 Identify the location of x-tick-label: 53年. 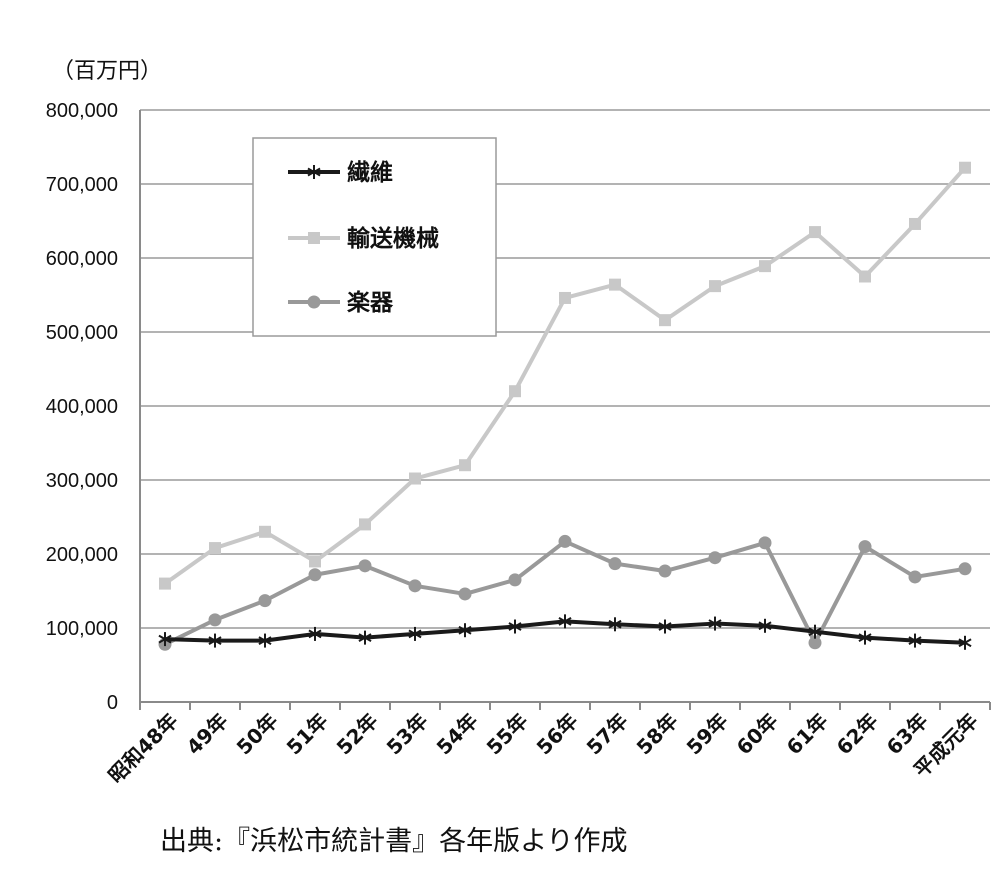
(407, 734).